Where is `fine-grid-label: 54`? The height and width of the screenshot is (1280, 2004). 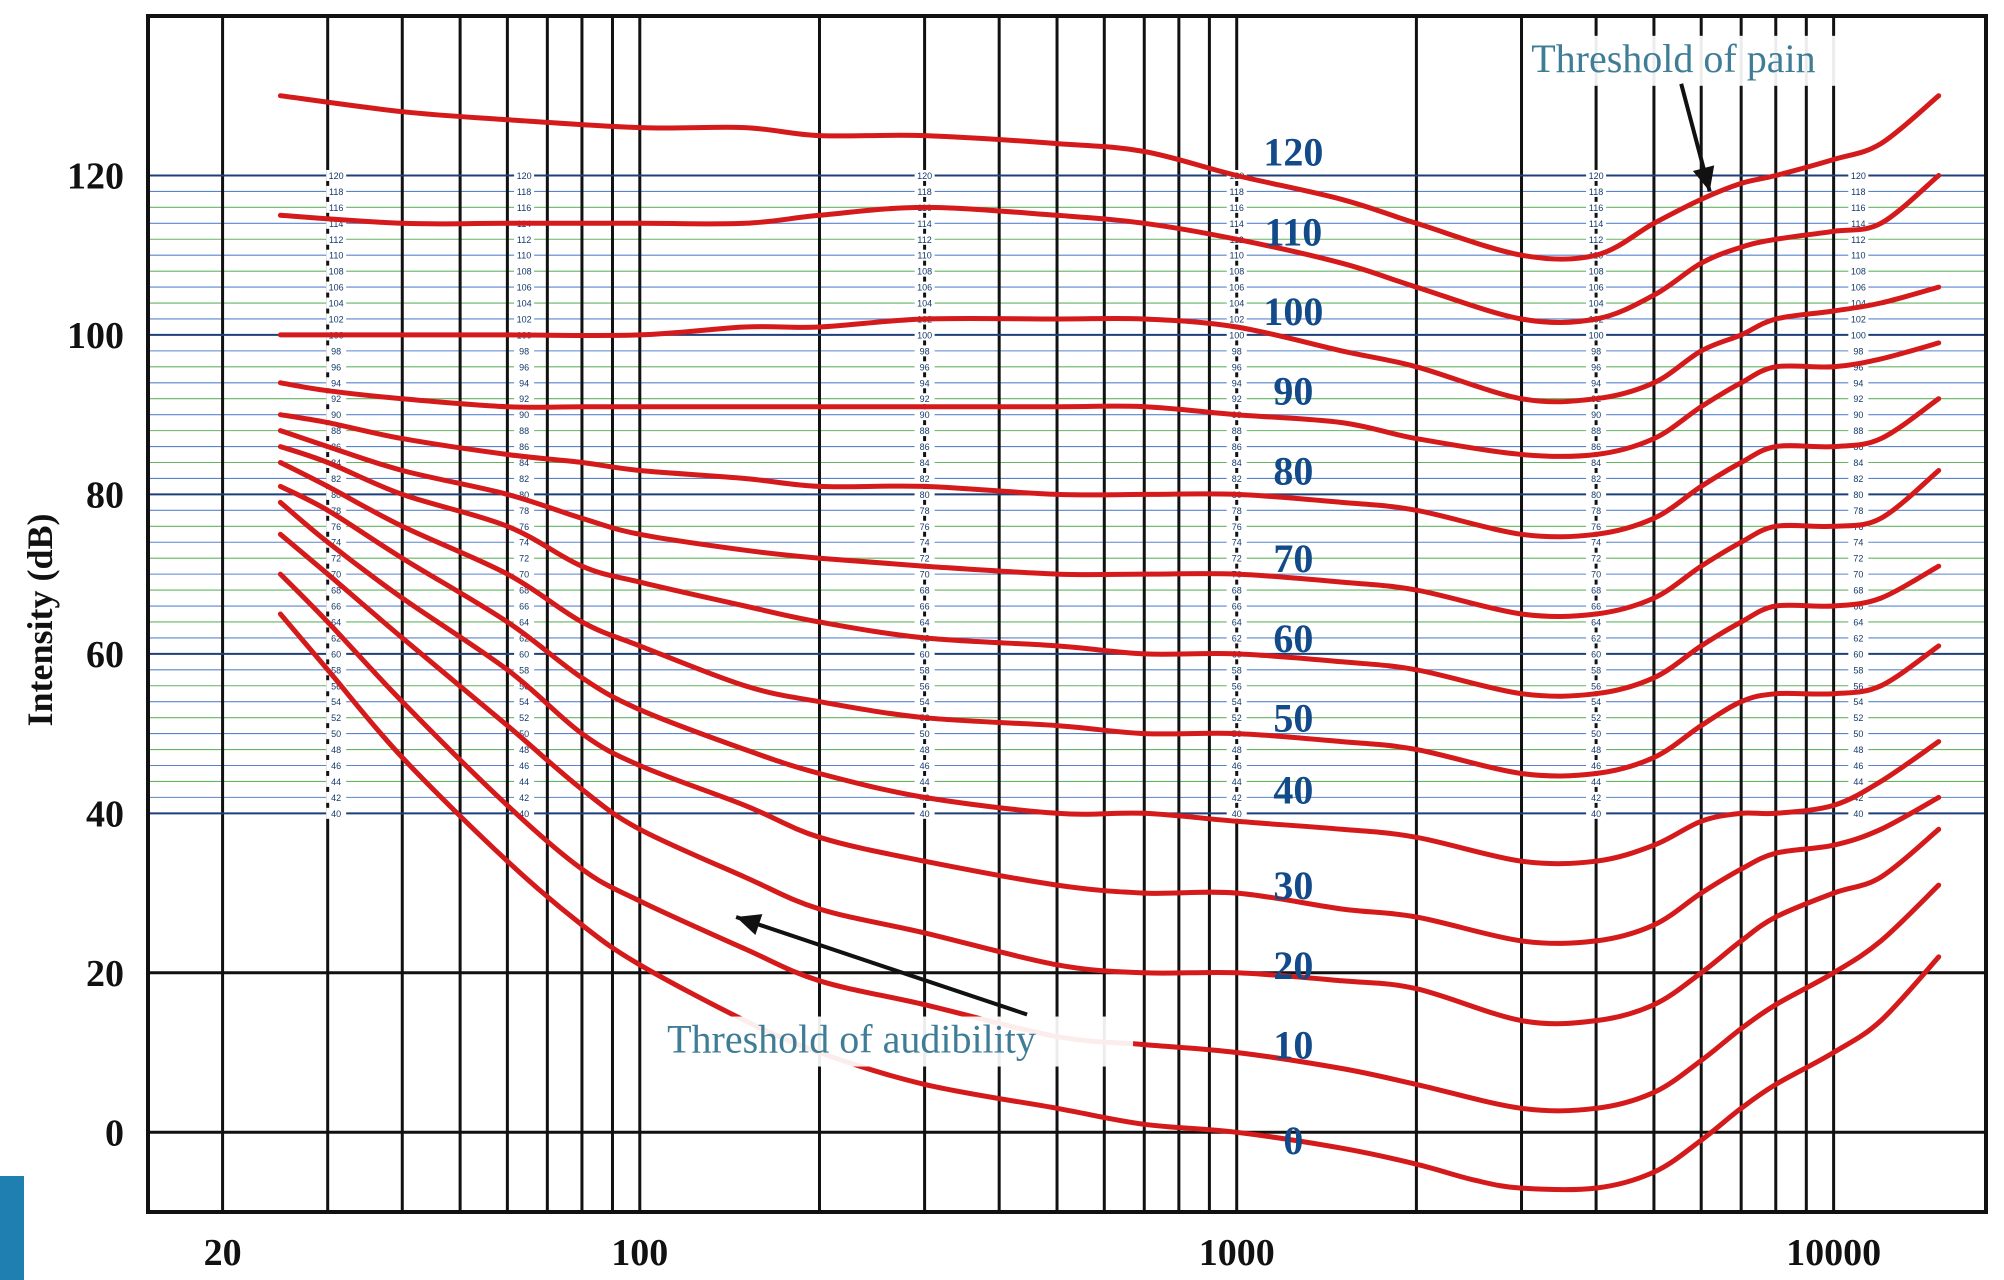
fine-grid-label: 54 is located at coordinates (1237, 702).